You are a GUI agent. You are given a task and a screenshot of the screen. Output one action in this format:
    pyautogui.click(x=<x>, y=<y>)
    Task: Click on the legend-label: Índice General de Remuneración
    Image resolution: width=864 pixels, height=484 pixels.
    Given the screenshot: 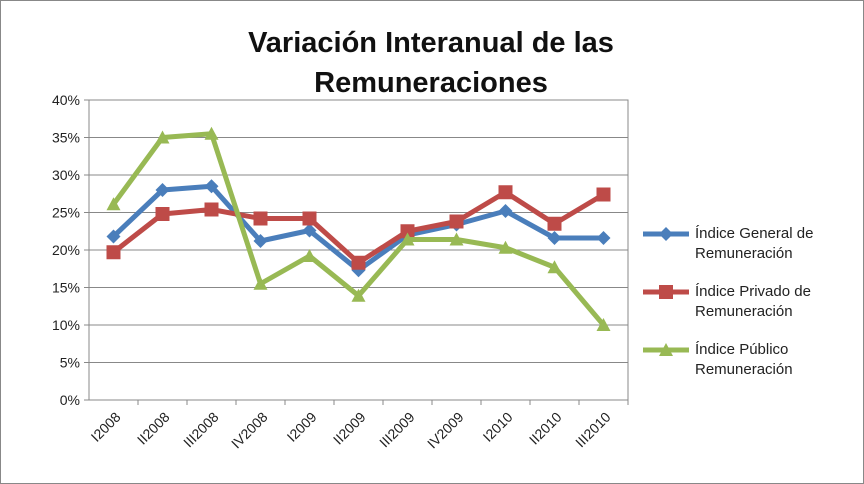 What is the action you would take?
    pyautogui.click(x=754, y=243)
    